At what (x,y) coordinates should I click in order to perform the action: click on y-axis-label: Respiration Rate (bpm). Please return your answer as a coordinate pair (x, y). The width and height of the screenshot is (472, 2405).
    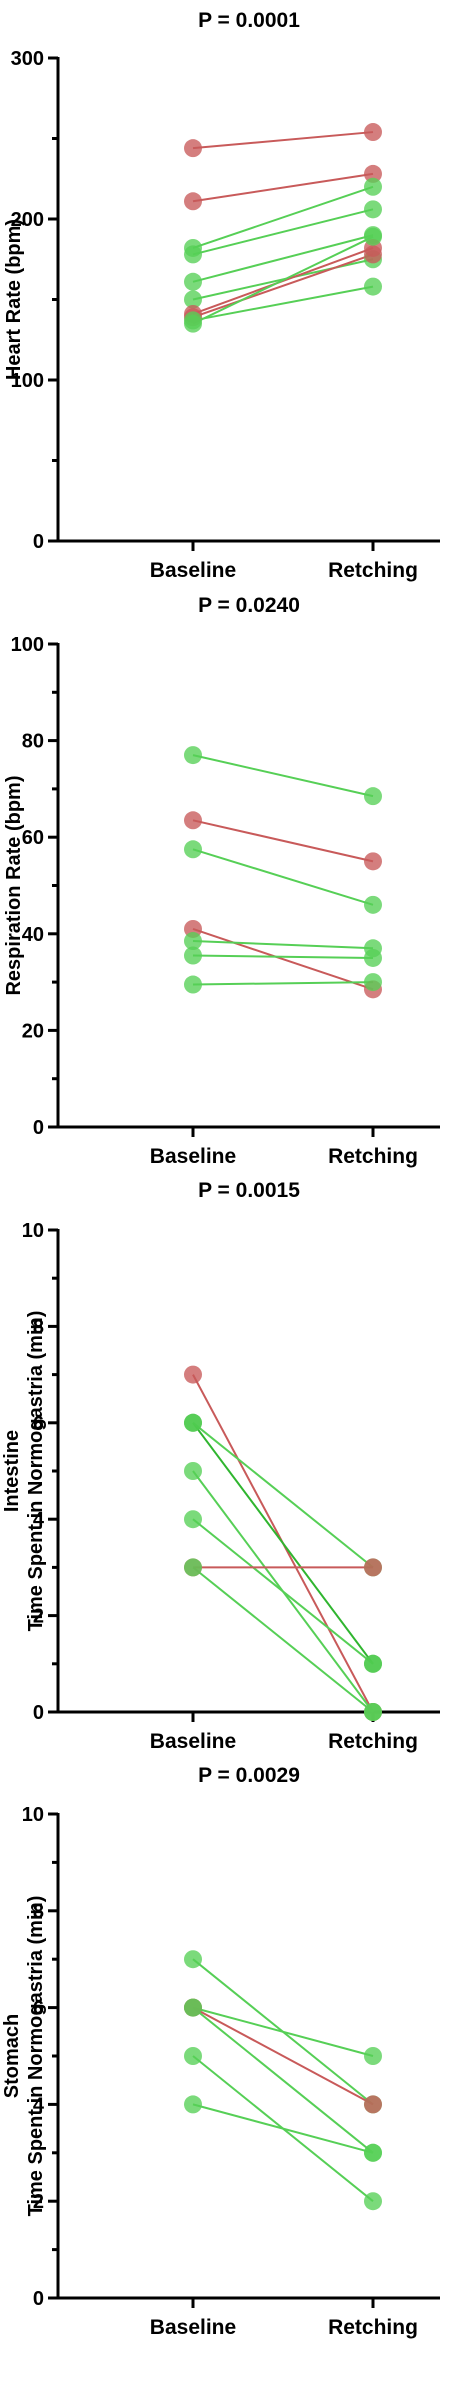
    Looking at the image, I should click on (14, 885).